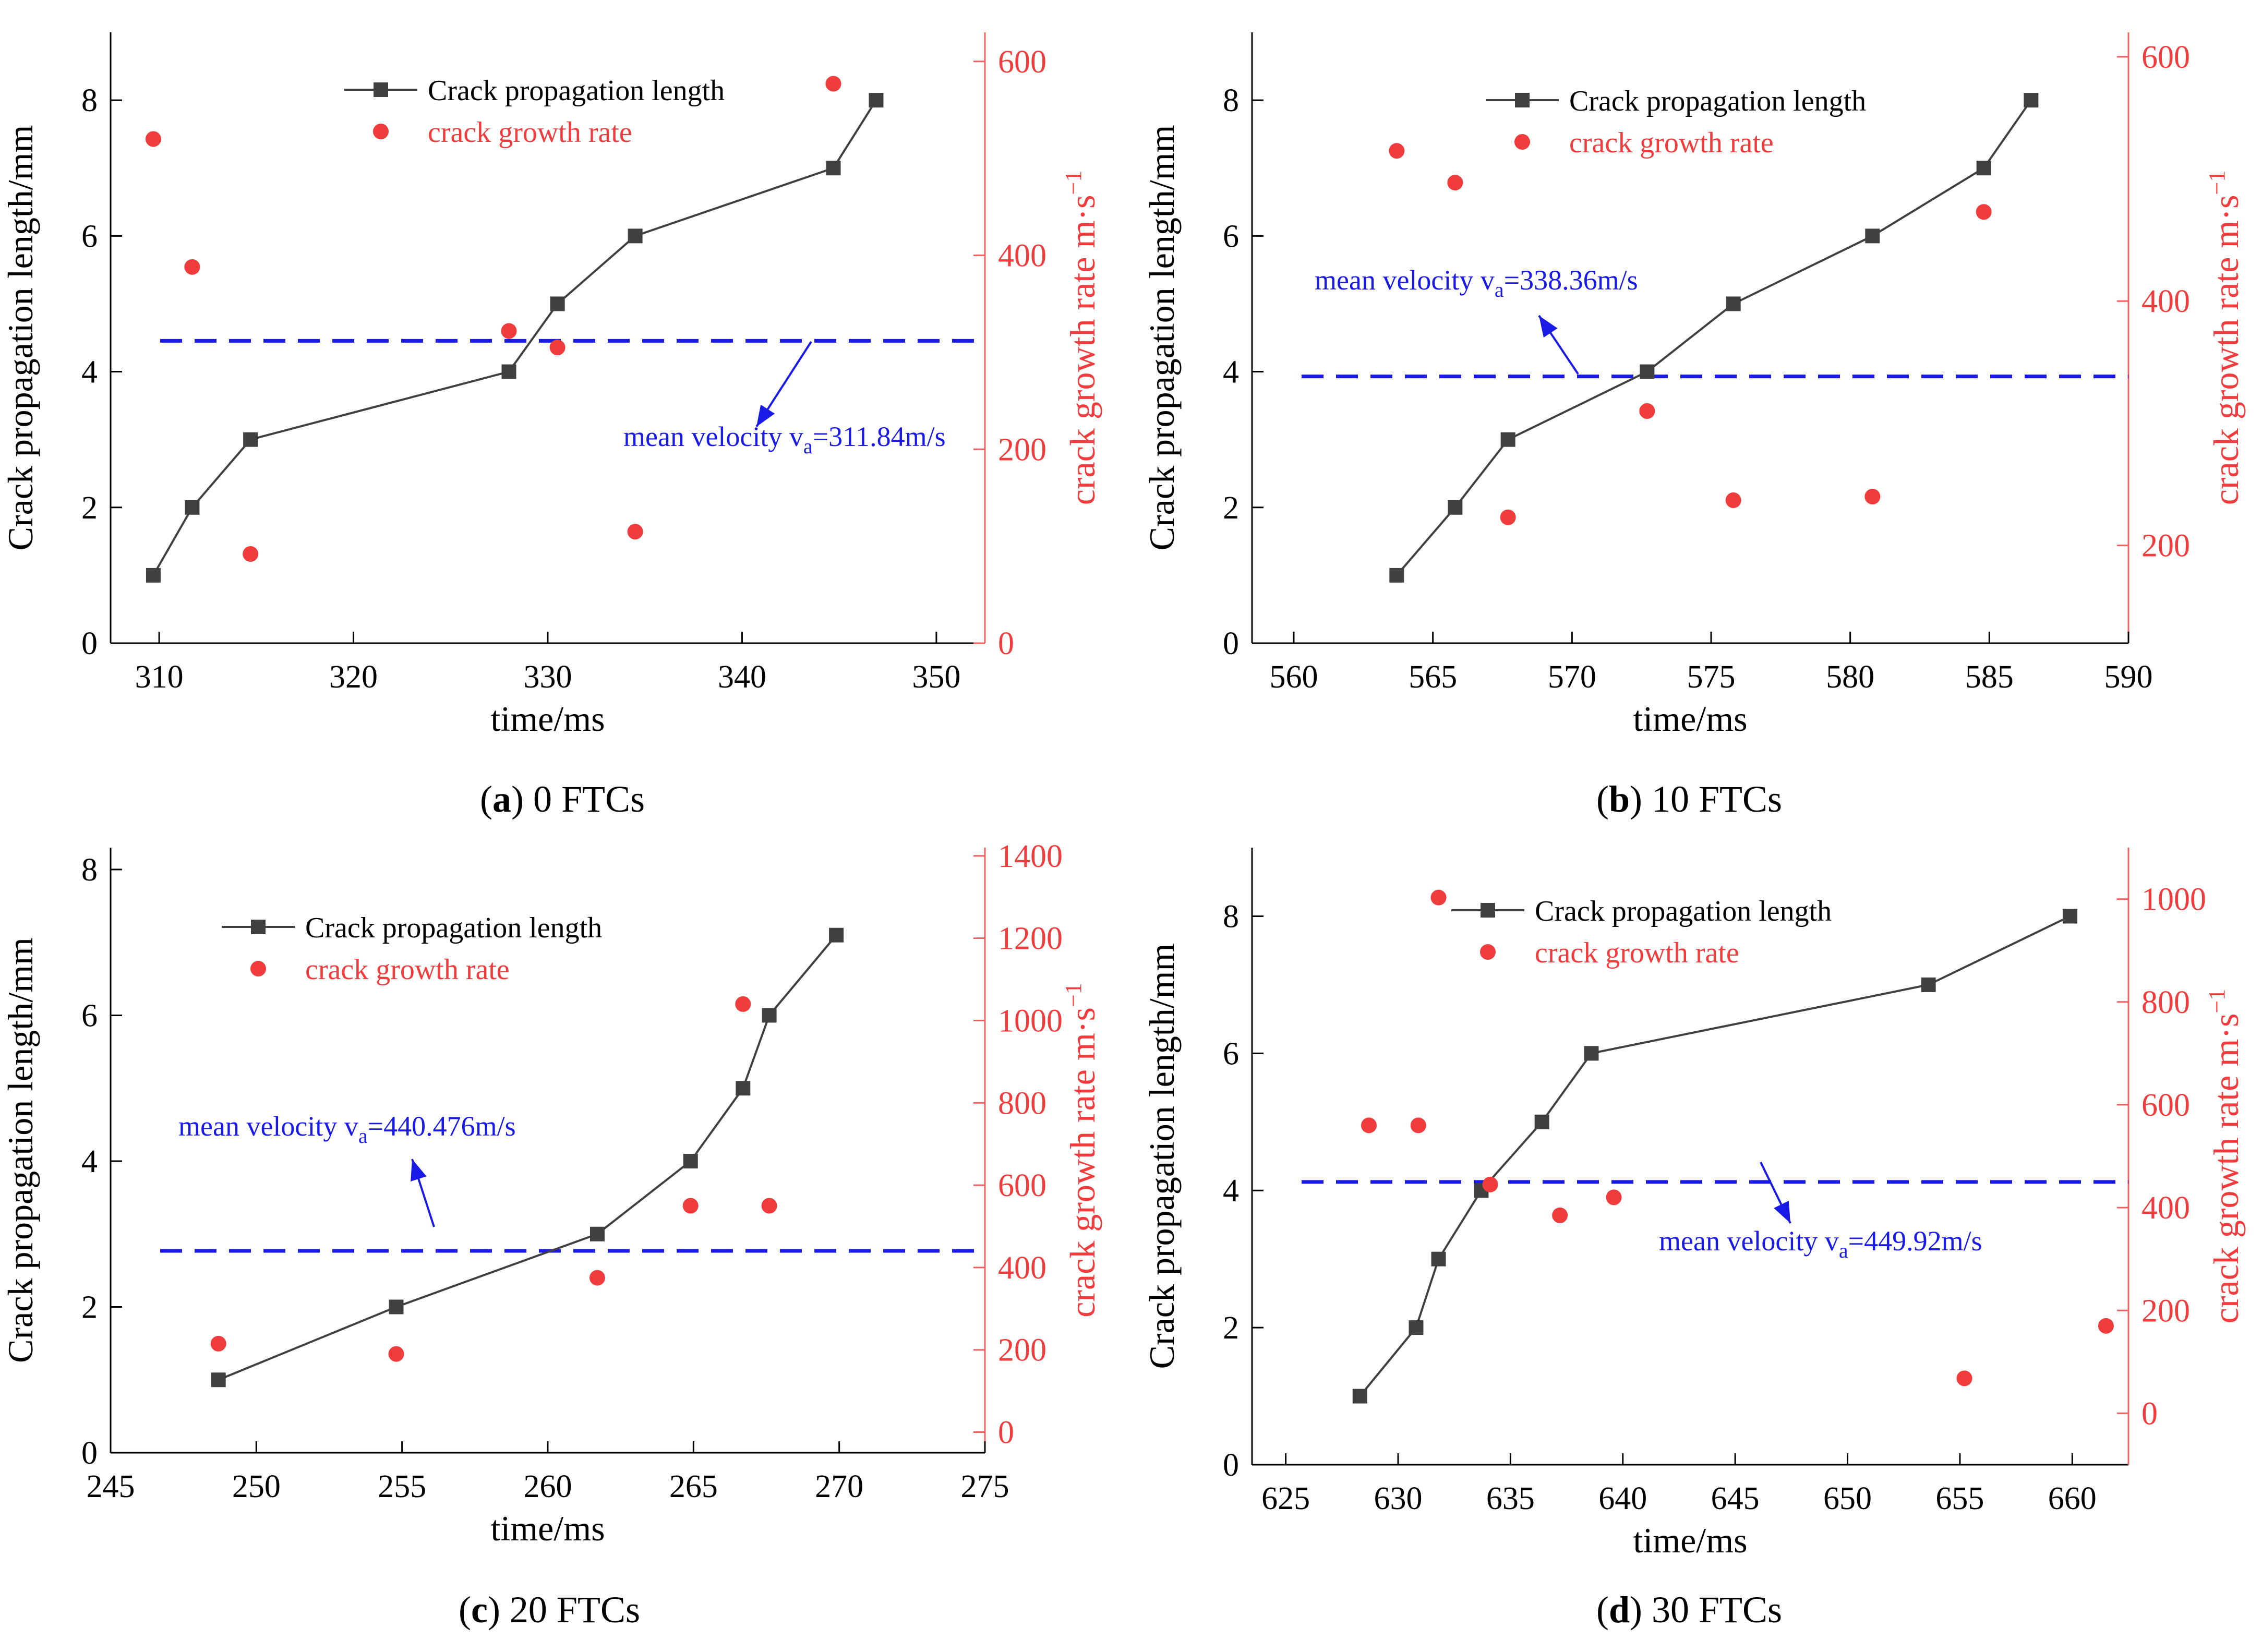  What do you see at coordinates (1294, 677) in the screenshot?
I see `chart-b-x-tick-label: 560` at bounding box center [1294, 677].